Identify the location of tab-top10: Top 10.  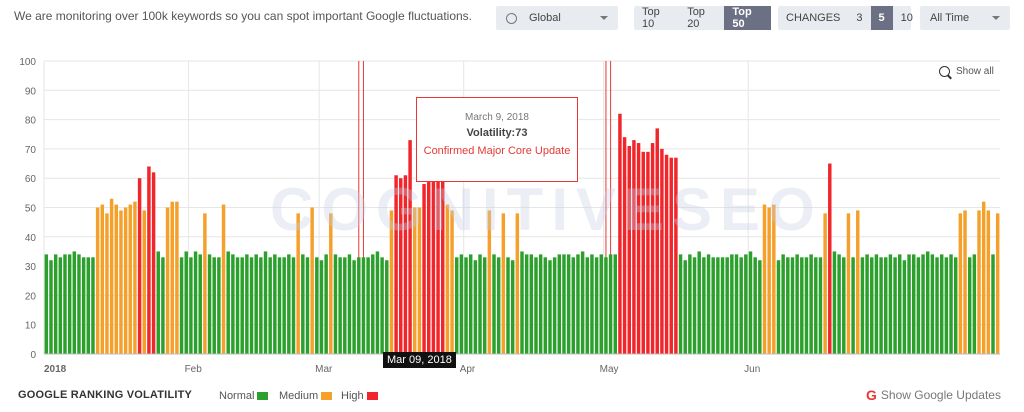
(651, 18).